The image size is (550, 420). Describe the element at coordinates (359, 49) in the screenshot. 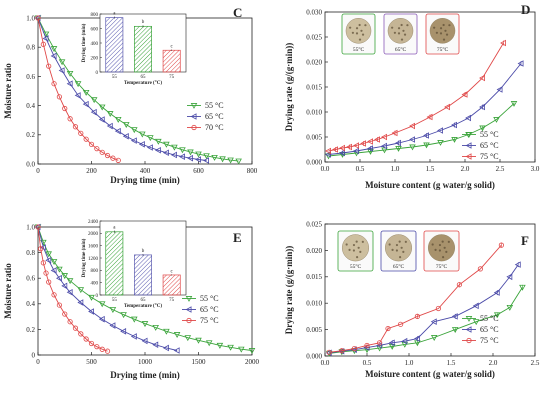

I see `photo-label: 55°C` at that location.